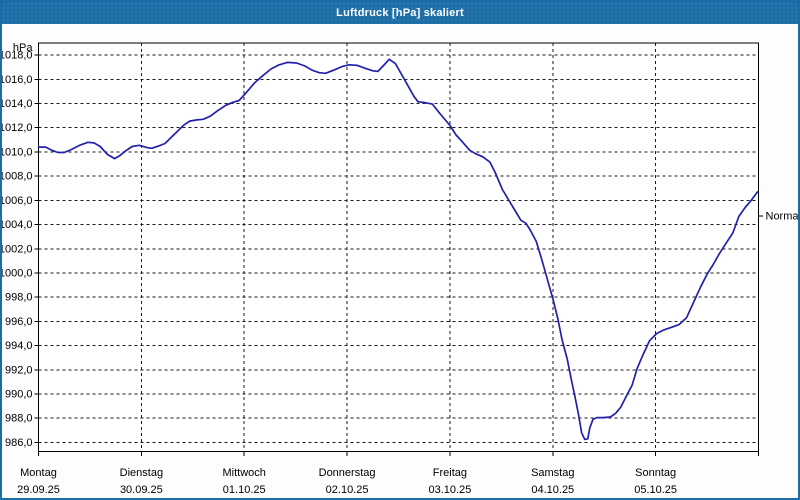 Image resolution: width=800 pixels, height=500 pixels. What do you see at coordinates (17, 104) in the screenshot?
I see `y-tick-label: 1014,0` at bounding box center [17, 104].